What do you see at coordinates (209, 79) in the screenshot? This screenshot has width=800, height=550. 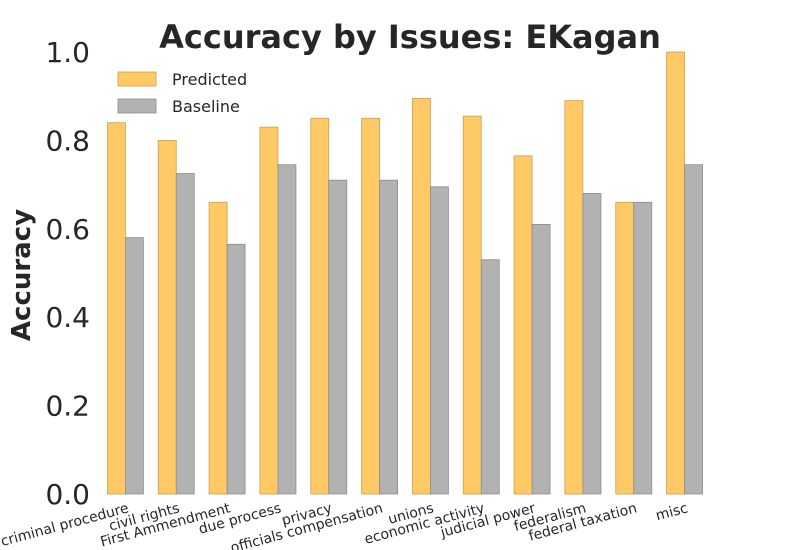 I see `legend-label-predicted: Predicted` at bounding box center [209, 79].